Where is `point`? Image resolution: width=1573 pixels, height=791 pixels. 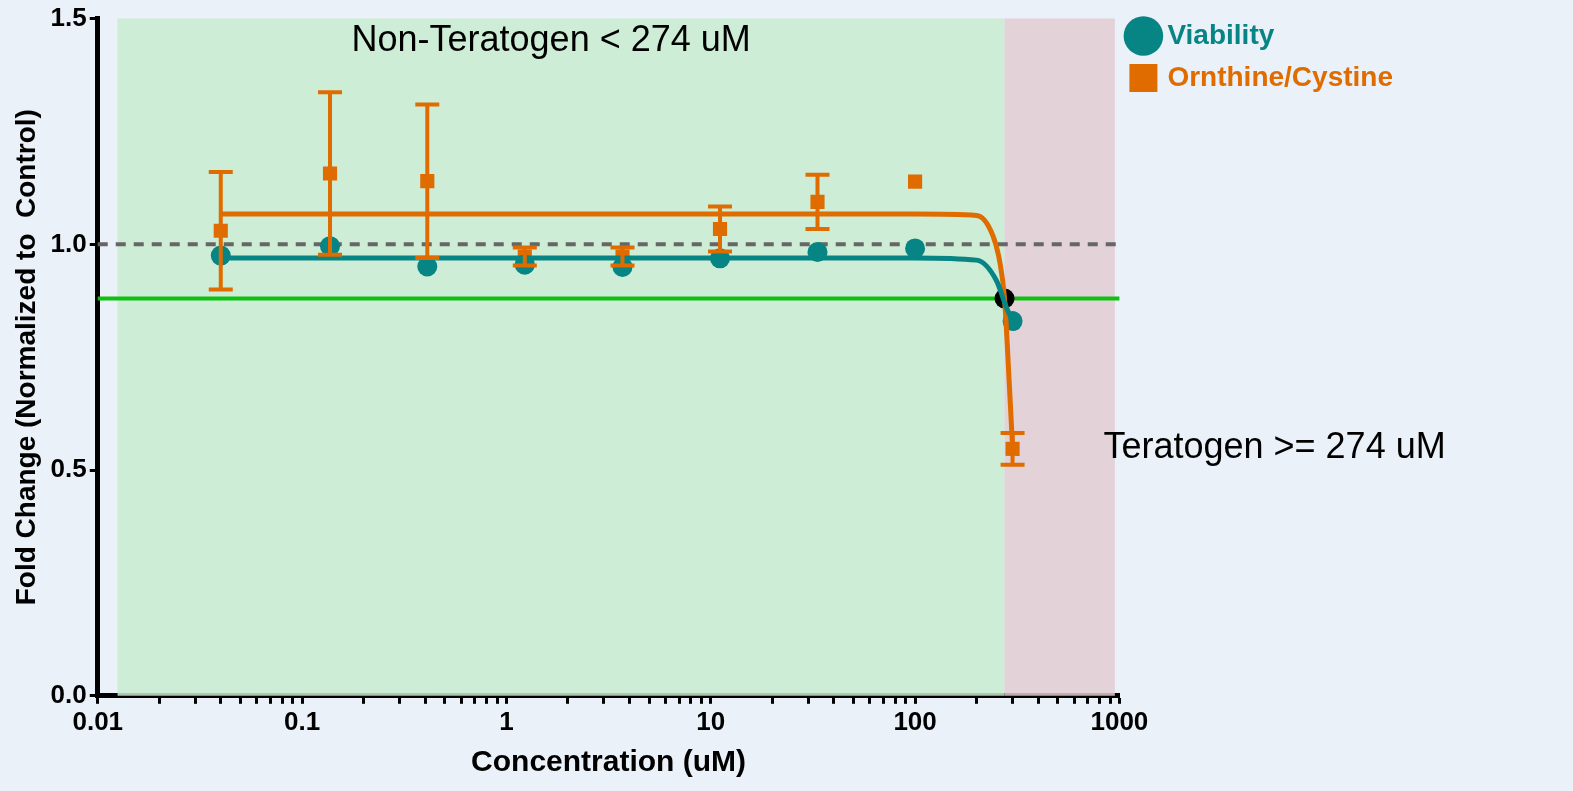 point is located at coordinates (915, 181).